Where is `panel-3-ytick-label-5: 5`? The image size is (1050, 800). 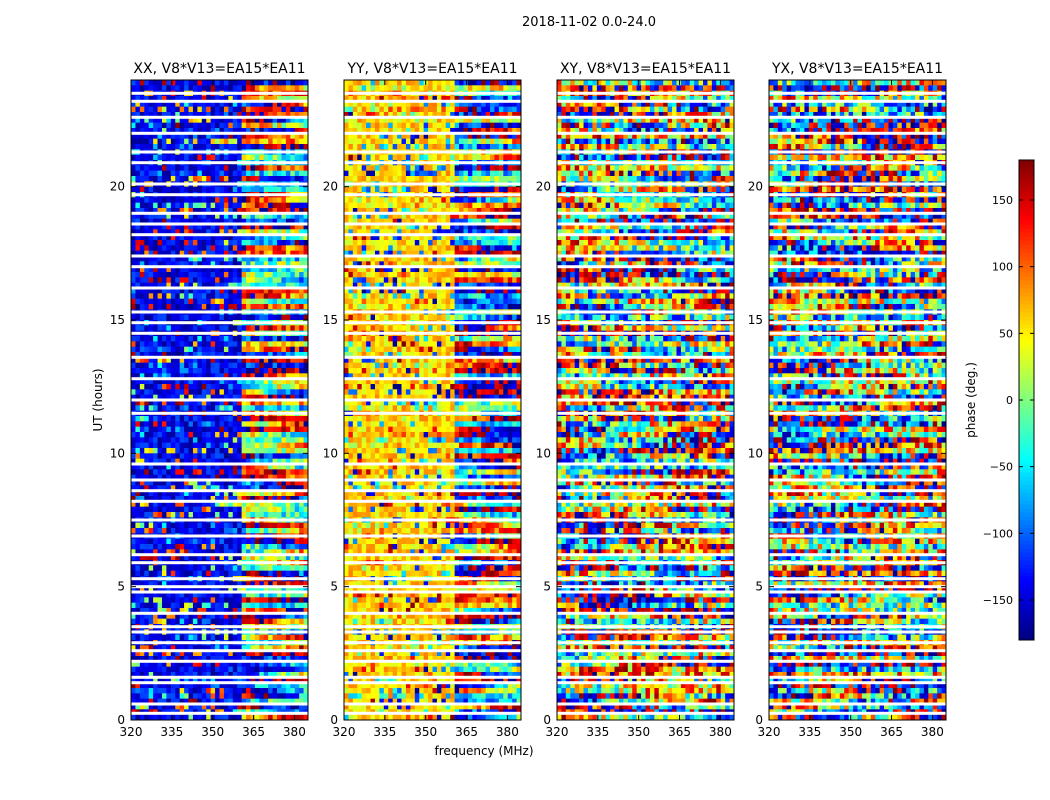
panel-3-ytick-label-5: 5 is located at coordinates (759, 587).